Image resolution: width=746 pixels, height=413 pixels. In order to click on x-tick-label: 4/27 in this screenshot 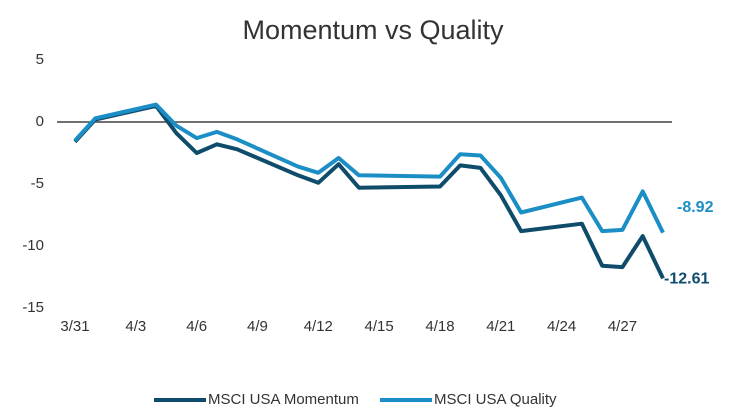, I will do `click(622, 326)`.